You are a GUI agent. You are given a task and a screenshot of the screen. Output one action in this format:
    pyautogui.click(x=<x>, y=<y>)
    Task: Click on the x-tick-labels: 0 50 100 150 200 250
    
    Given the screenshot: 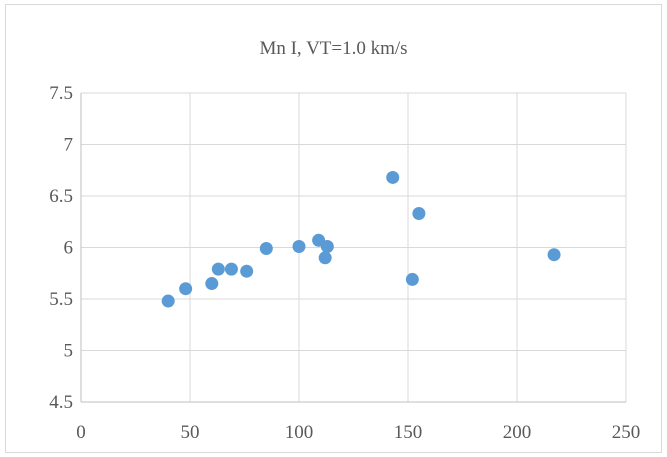 What is the action you would take?
    pyautogui.click(x=358, y=432)
    